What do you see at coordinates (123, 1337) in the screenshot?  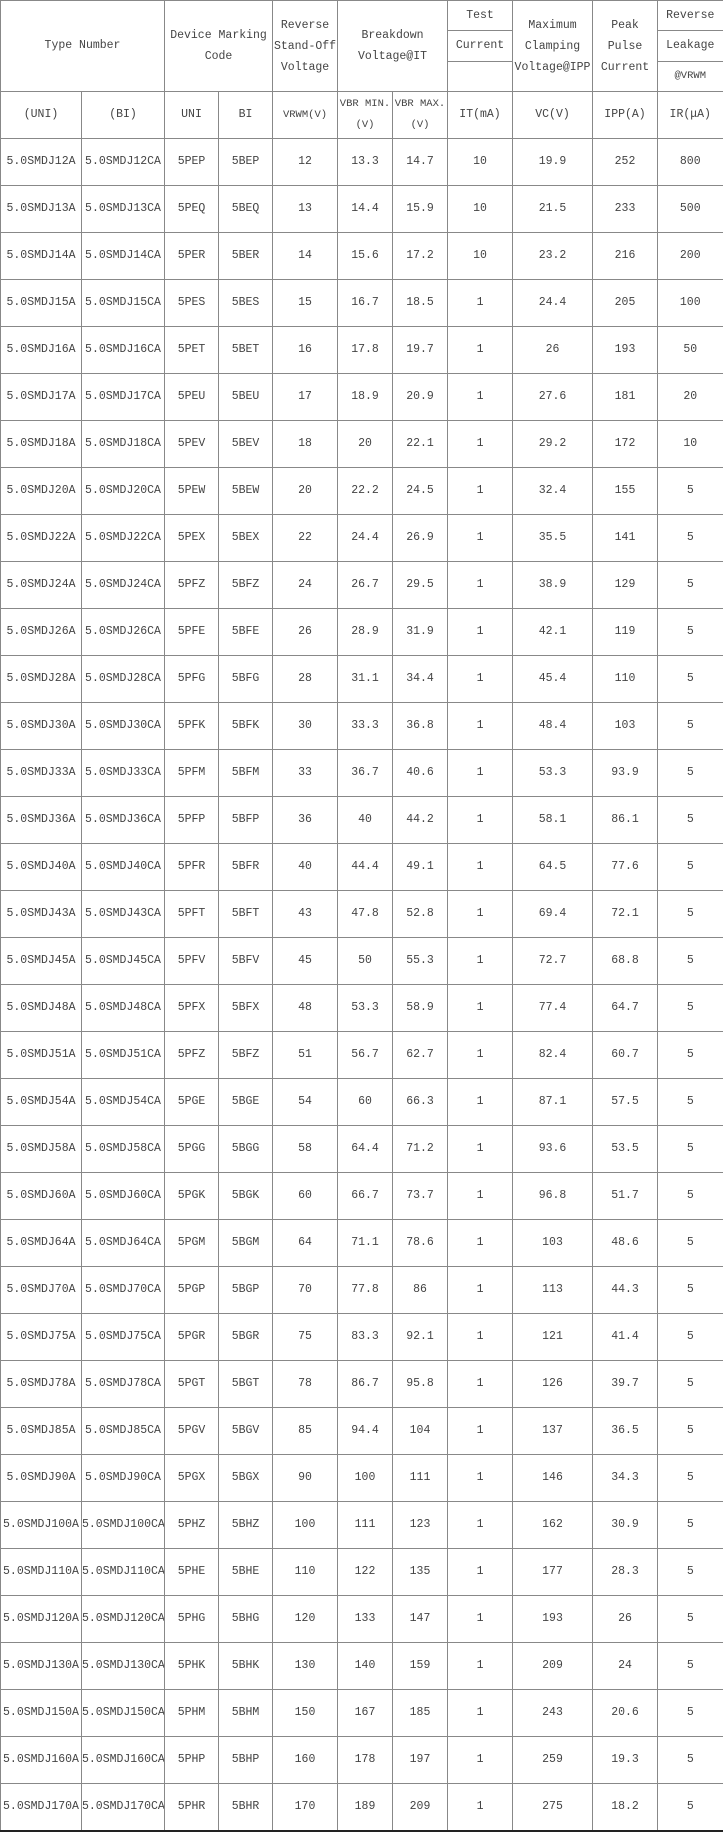 I see `cell-bi-type: 5.0SMDJ75CA` at bounding box center [123, 1337].